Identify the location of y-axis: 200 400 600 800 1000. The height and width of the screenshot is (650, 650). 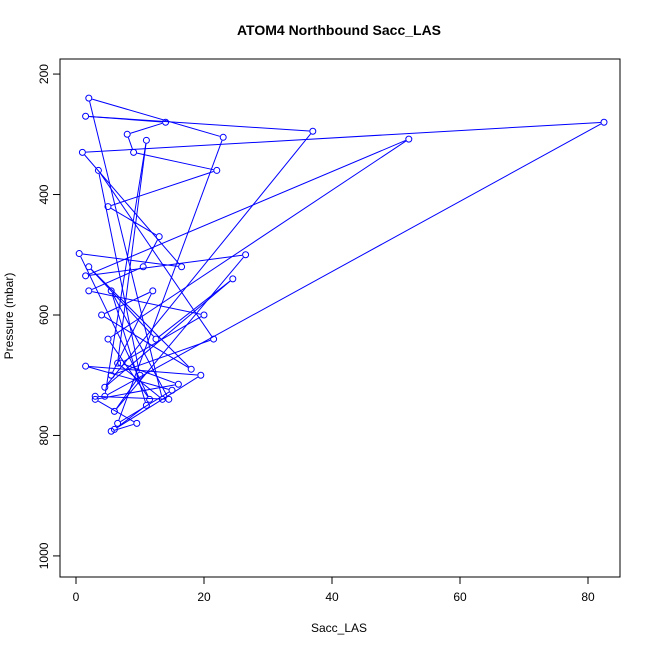
(49, 316).